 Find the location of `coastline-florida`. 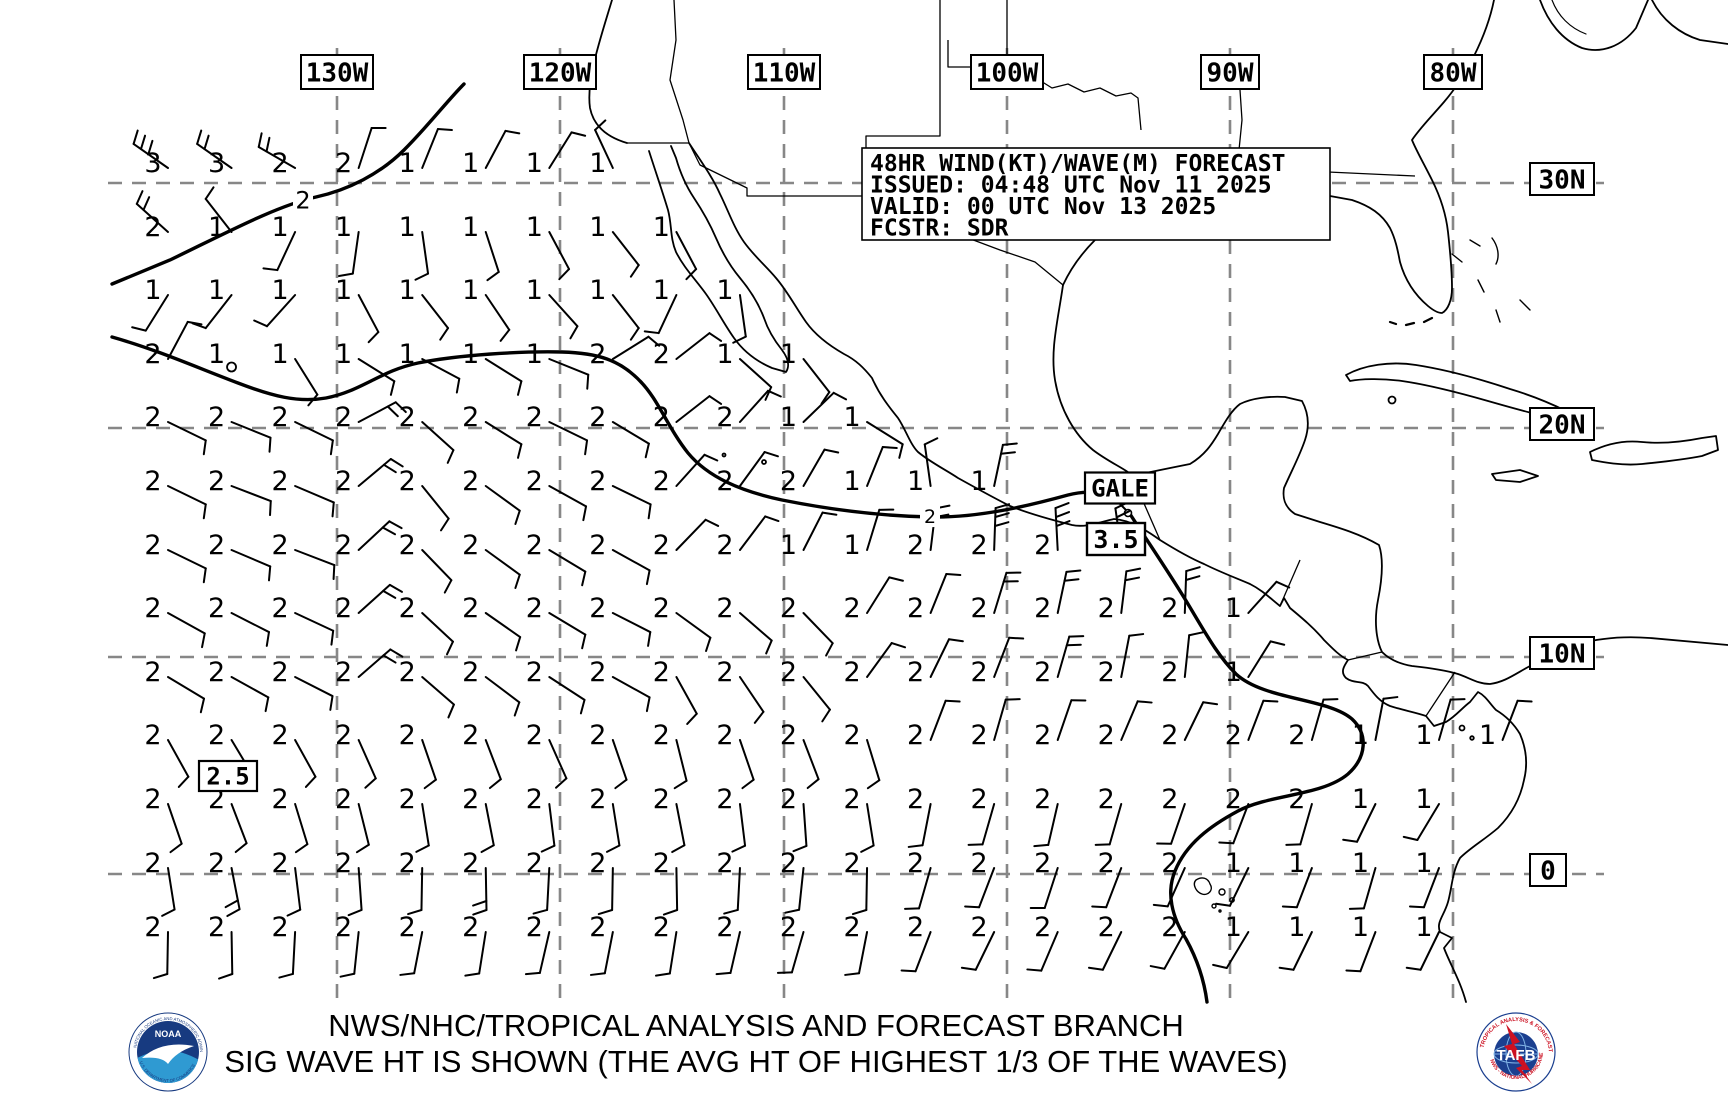

coastline-florida is located at coordinates (1412, 157).